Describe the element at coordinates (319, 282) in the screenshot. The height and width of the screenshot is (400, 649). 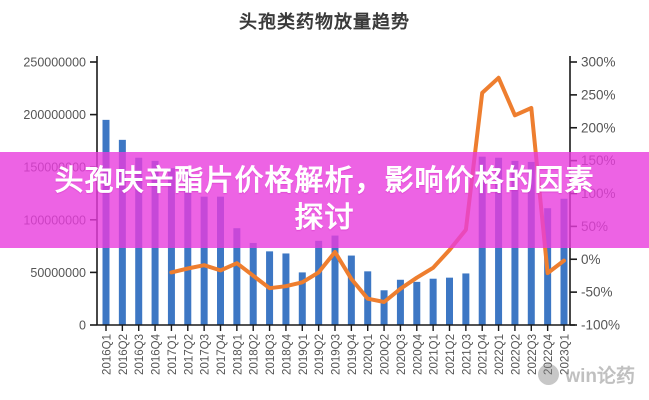
I see `bar-2019Q2` at that location.